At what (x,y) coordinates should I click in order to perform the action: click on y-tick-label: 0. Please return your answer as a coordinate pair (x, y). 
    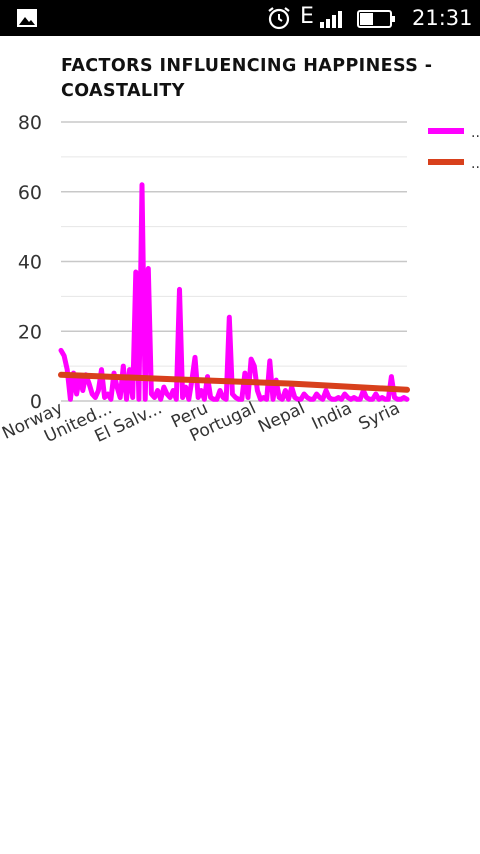
    Looking at the image, I should click on (36, 402).